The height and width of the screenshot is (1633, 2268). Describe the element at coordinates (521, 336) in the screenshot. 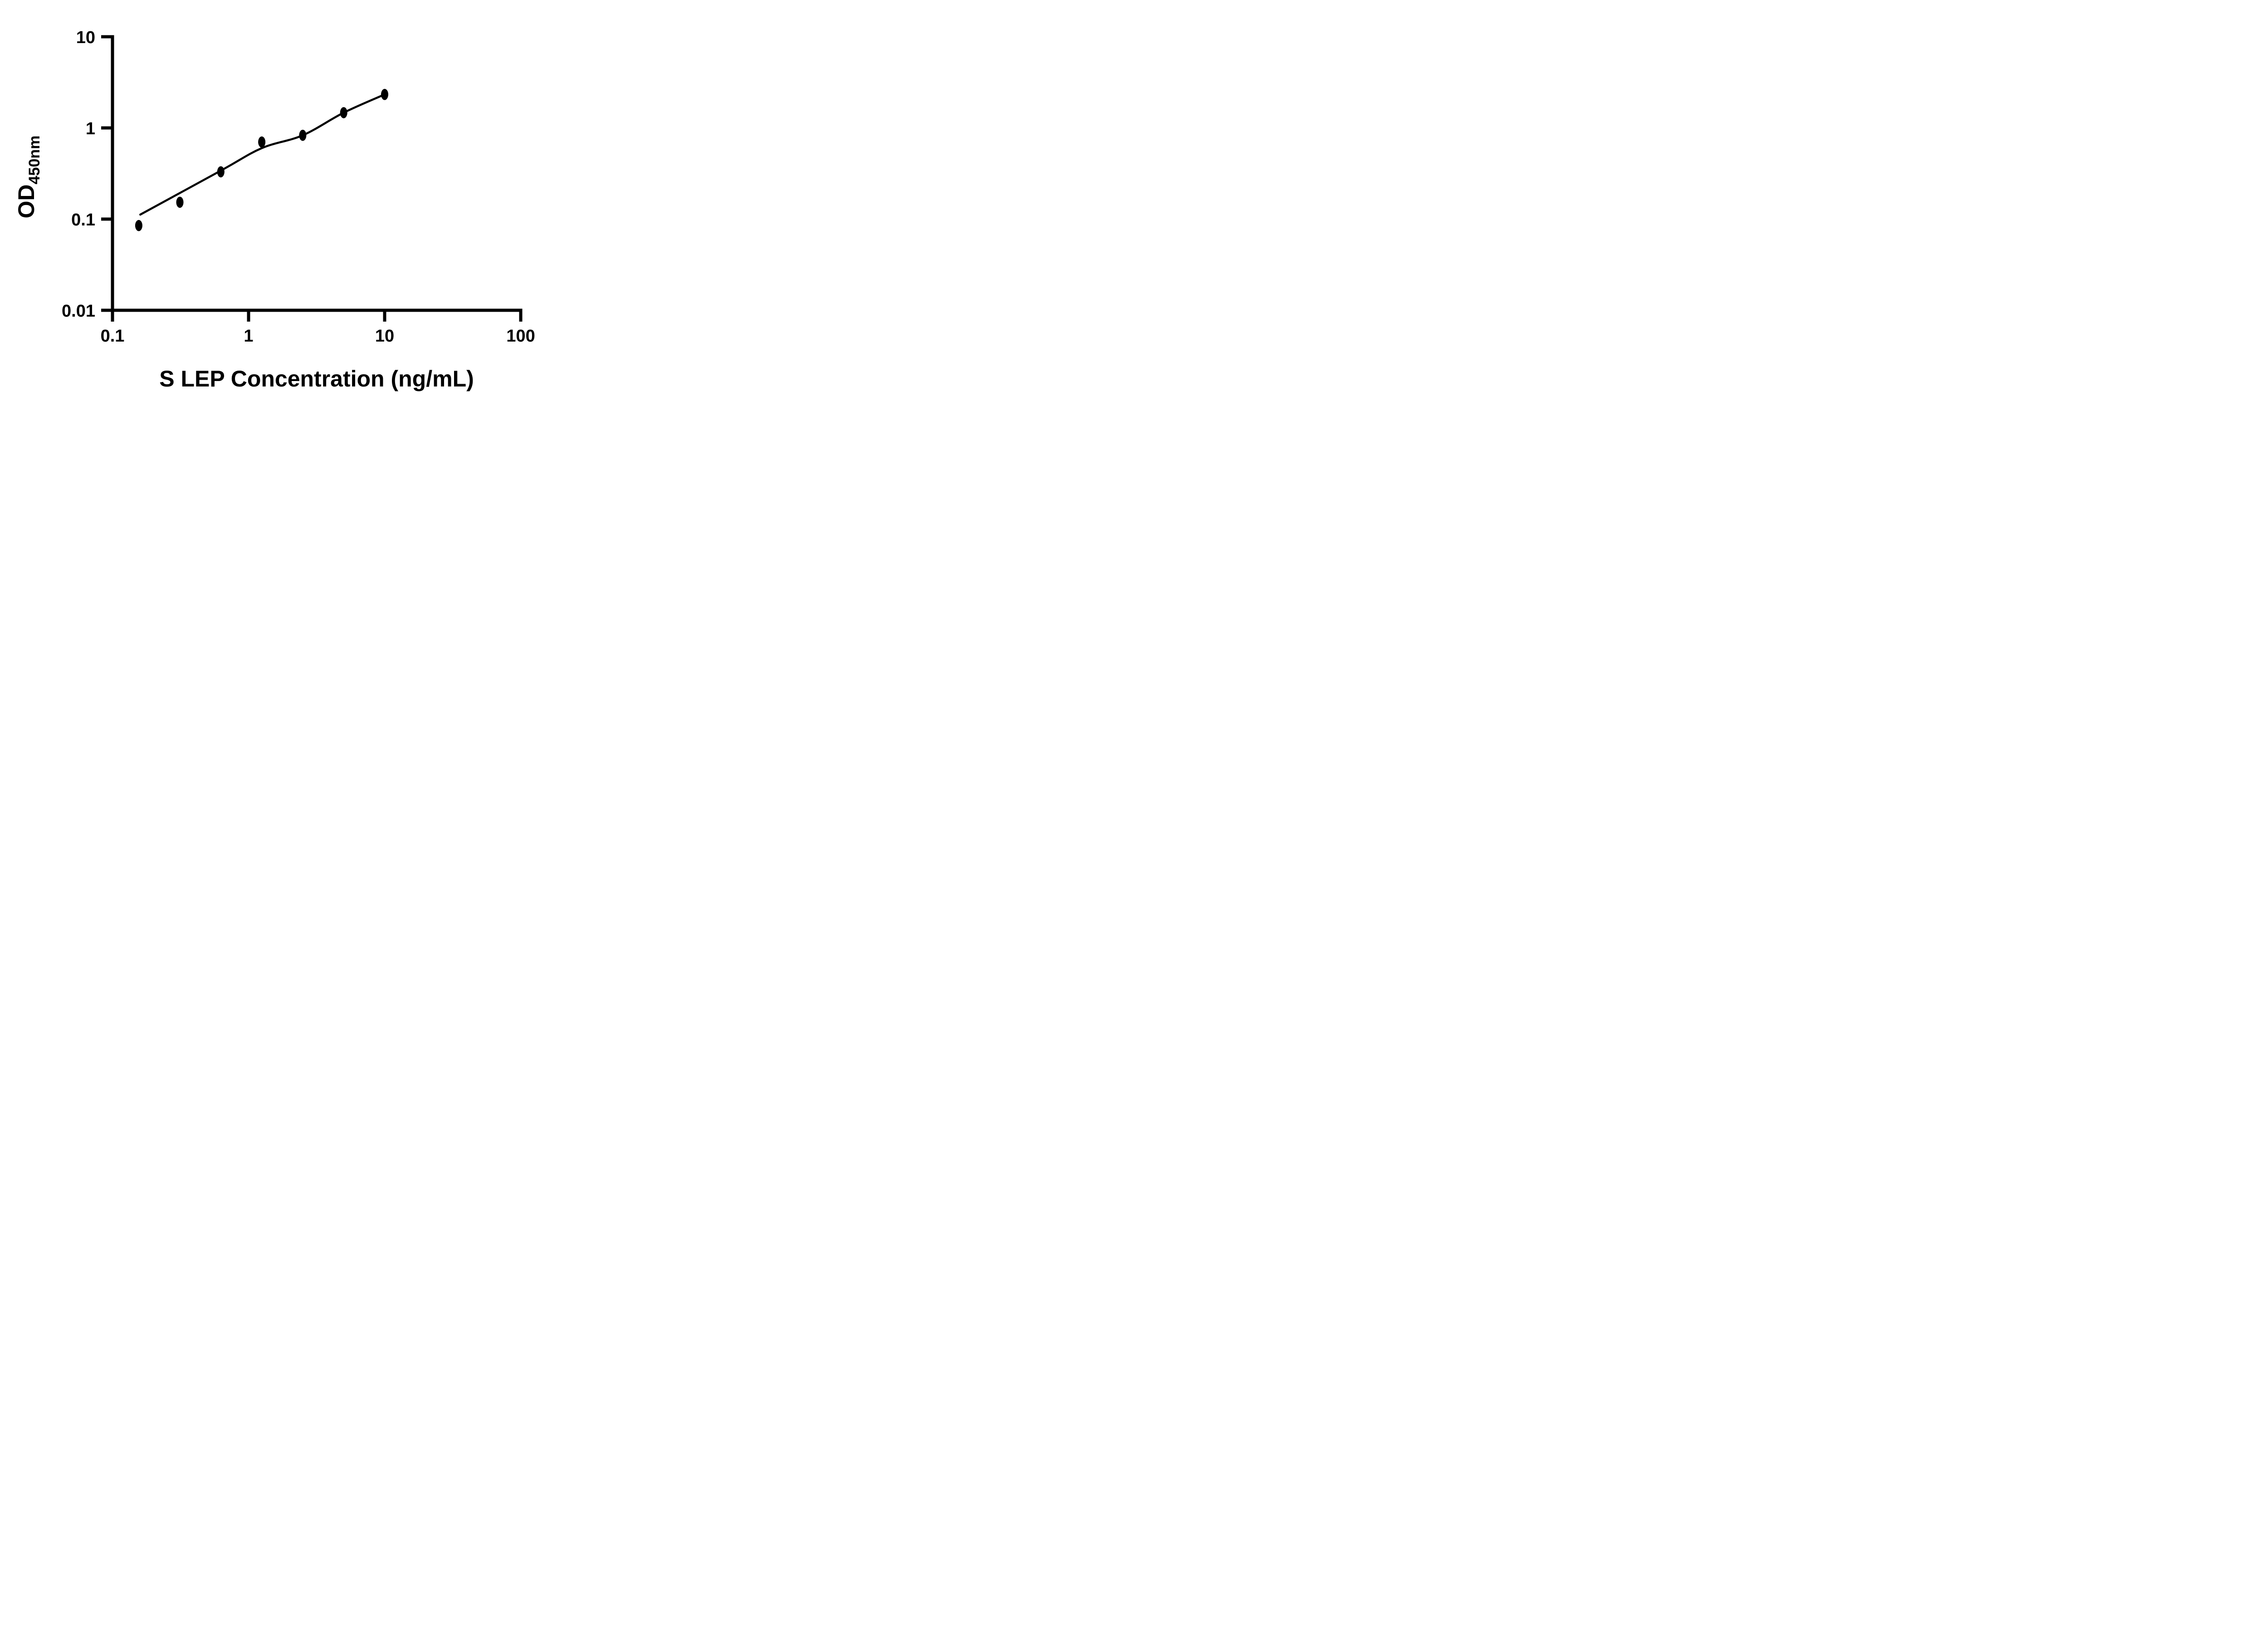

I see `x-tick-label-100: 100` at that location.